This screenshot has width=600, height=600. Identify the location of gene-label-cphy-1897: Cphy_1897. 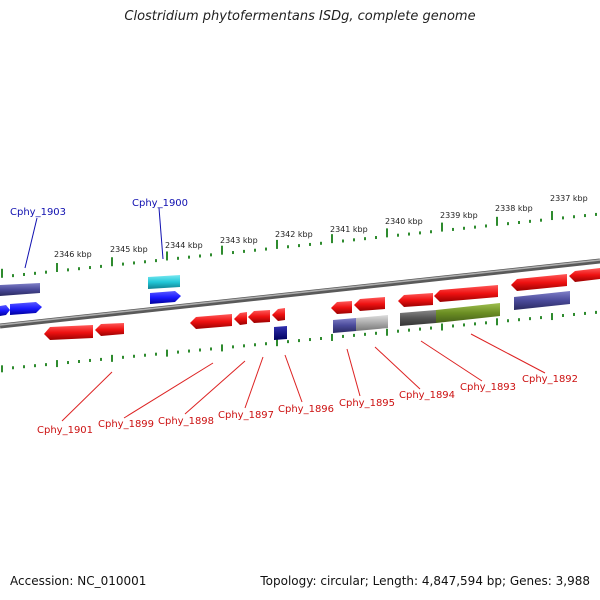
(246, 415).